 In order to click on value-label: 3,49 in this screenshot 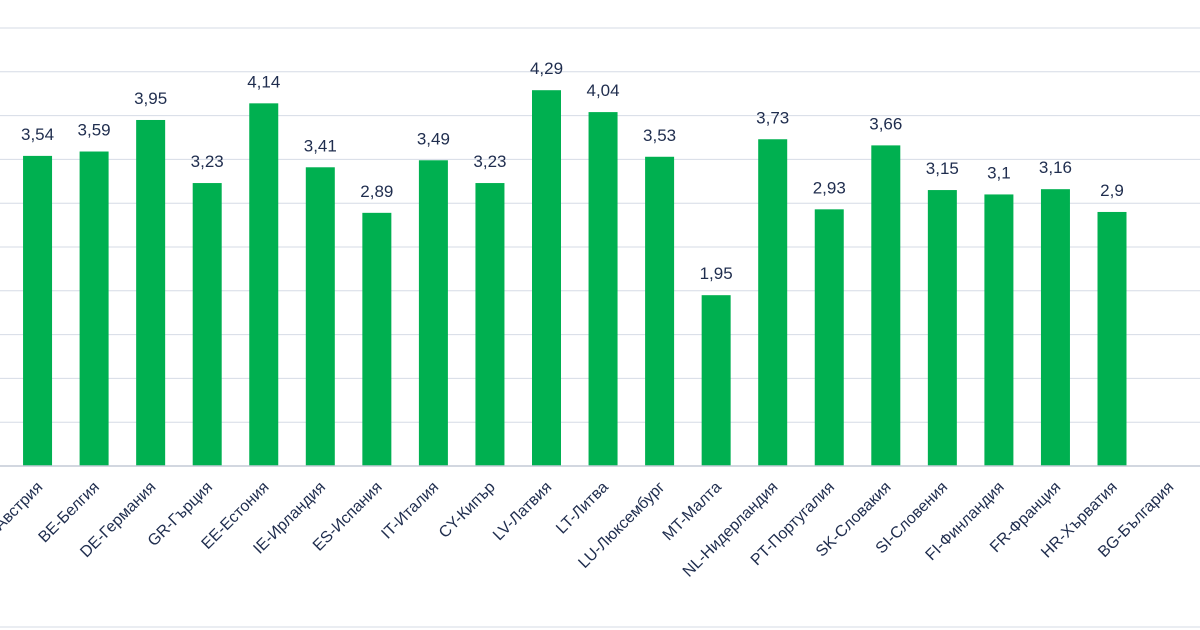, I will do `click(433, 138)`.